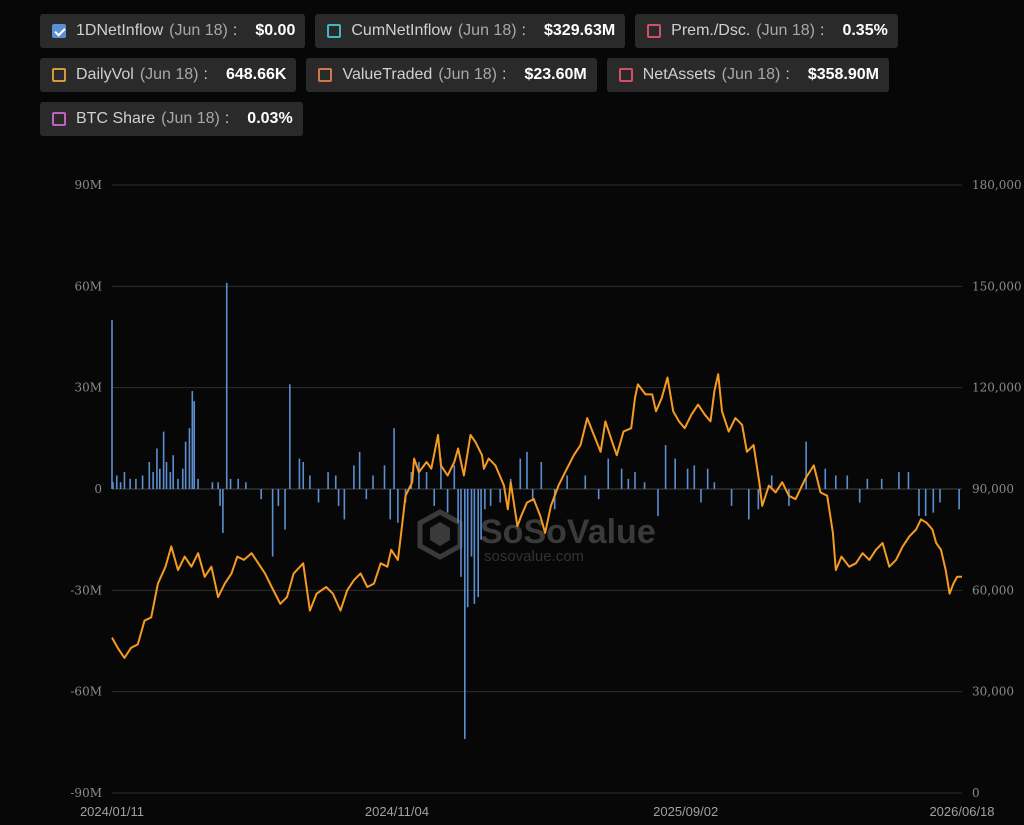 Image resolution: width=1024 pixels, height=825 pixels. What do you see at coordinates (440, 534) in the screenshot?
I see `sosovalue-logo-icon` at bounding box center [440, 534].